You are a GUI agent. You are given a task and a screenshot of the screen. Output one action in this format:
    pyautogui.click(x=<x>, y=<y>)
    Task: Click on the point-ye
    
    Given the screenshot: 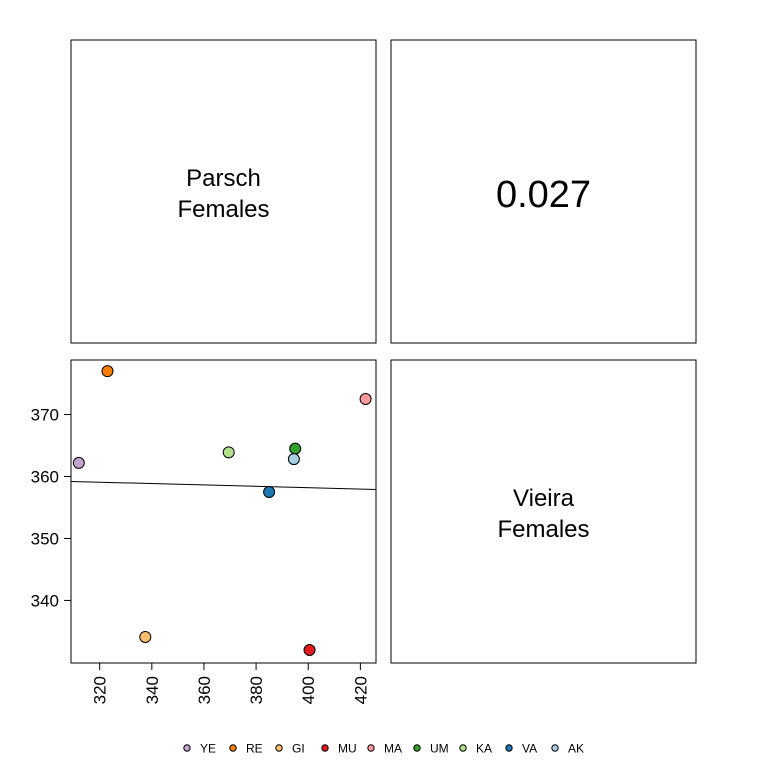 What is the action you would take?
    pyautogui.click(x=78, y=462)
    